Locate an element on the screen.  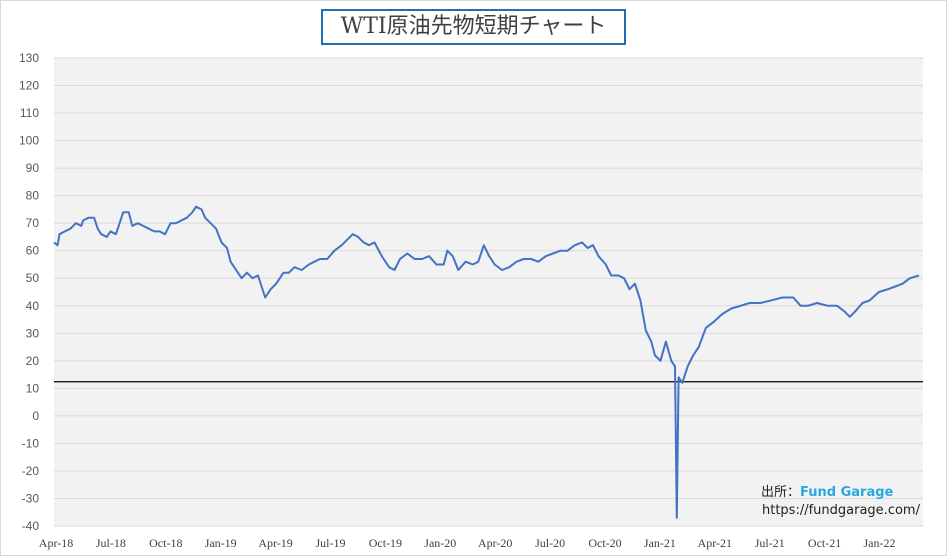
x-tick-label: Apr-18 is located at coordinates (56, 543).